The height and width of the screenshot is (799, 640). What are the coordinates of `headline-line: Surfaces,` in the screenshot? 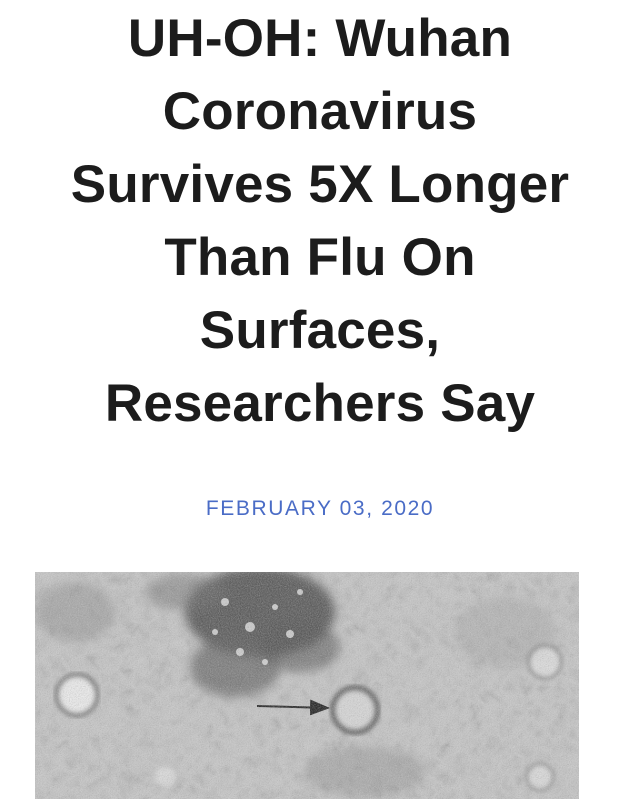 It's located at (320, 330).